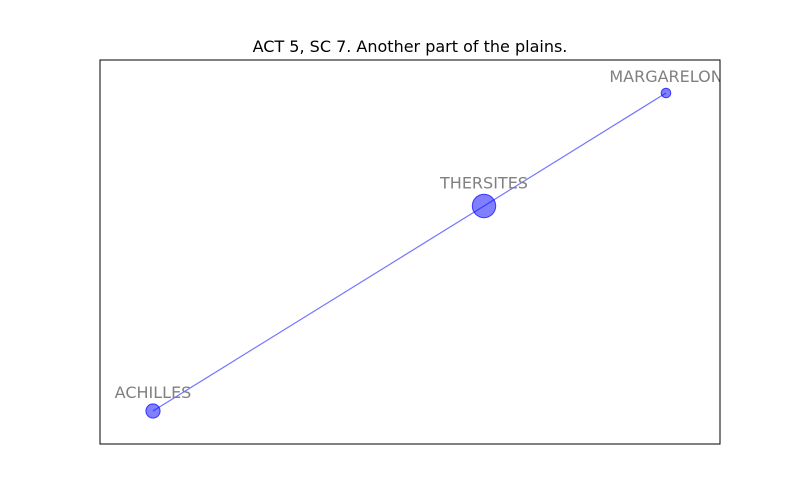  Describe the element at coordinates (484, 206) in the screenshot. I see `node-thersites` at that location.